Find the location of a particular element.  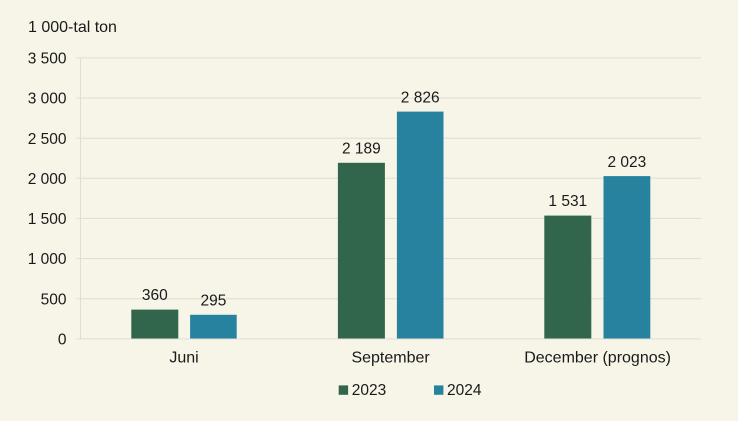

svg-text: 1 531 is located at coordinates (567, 201).